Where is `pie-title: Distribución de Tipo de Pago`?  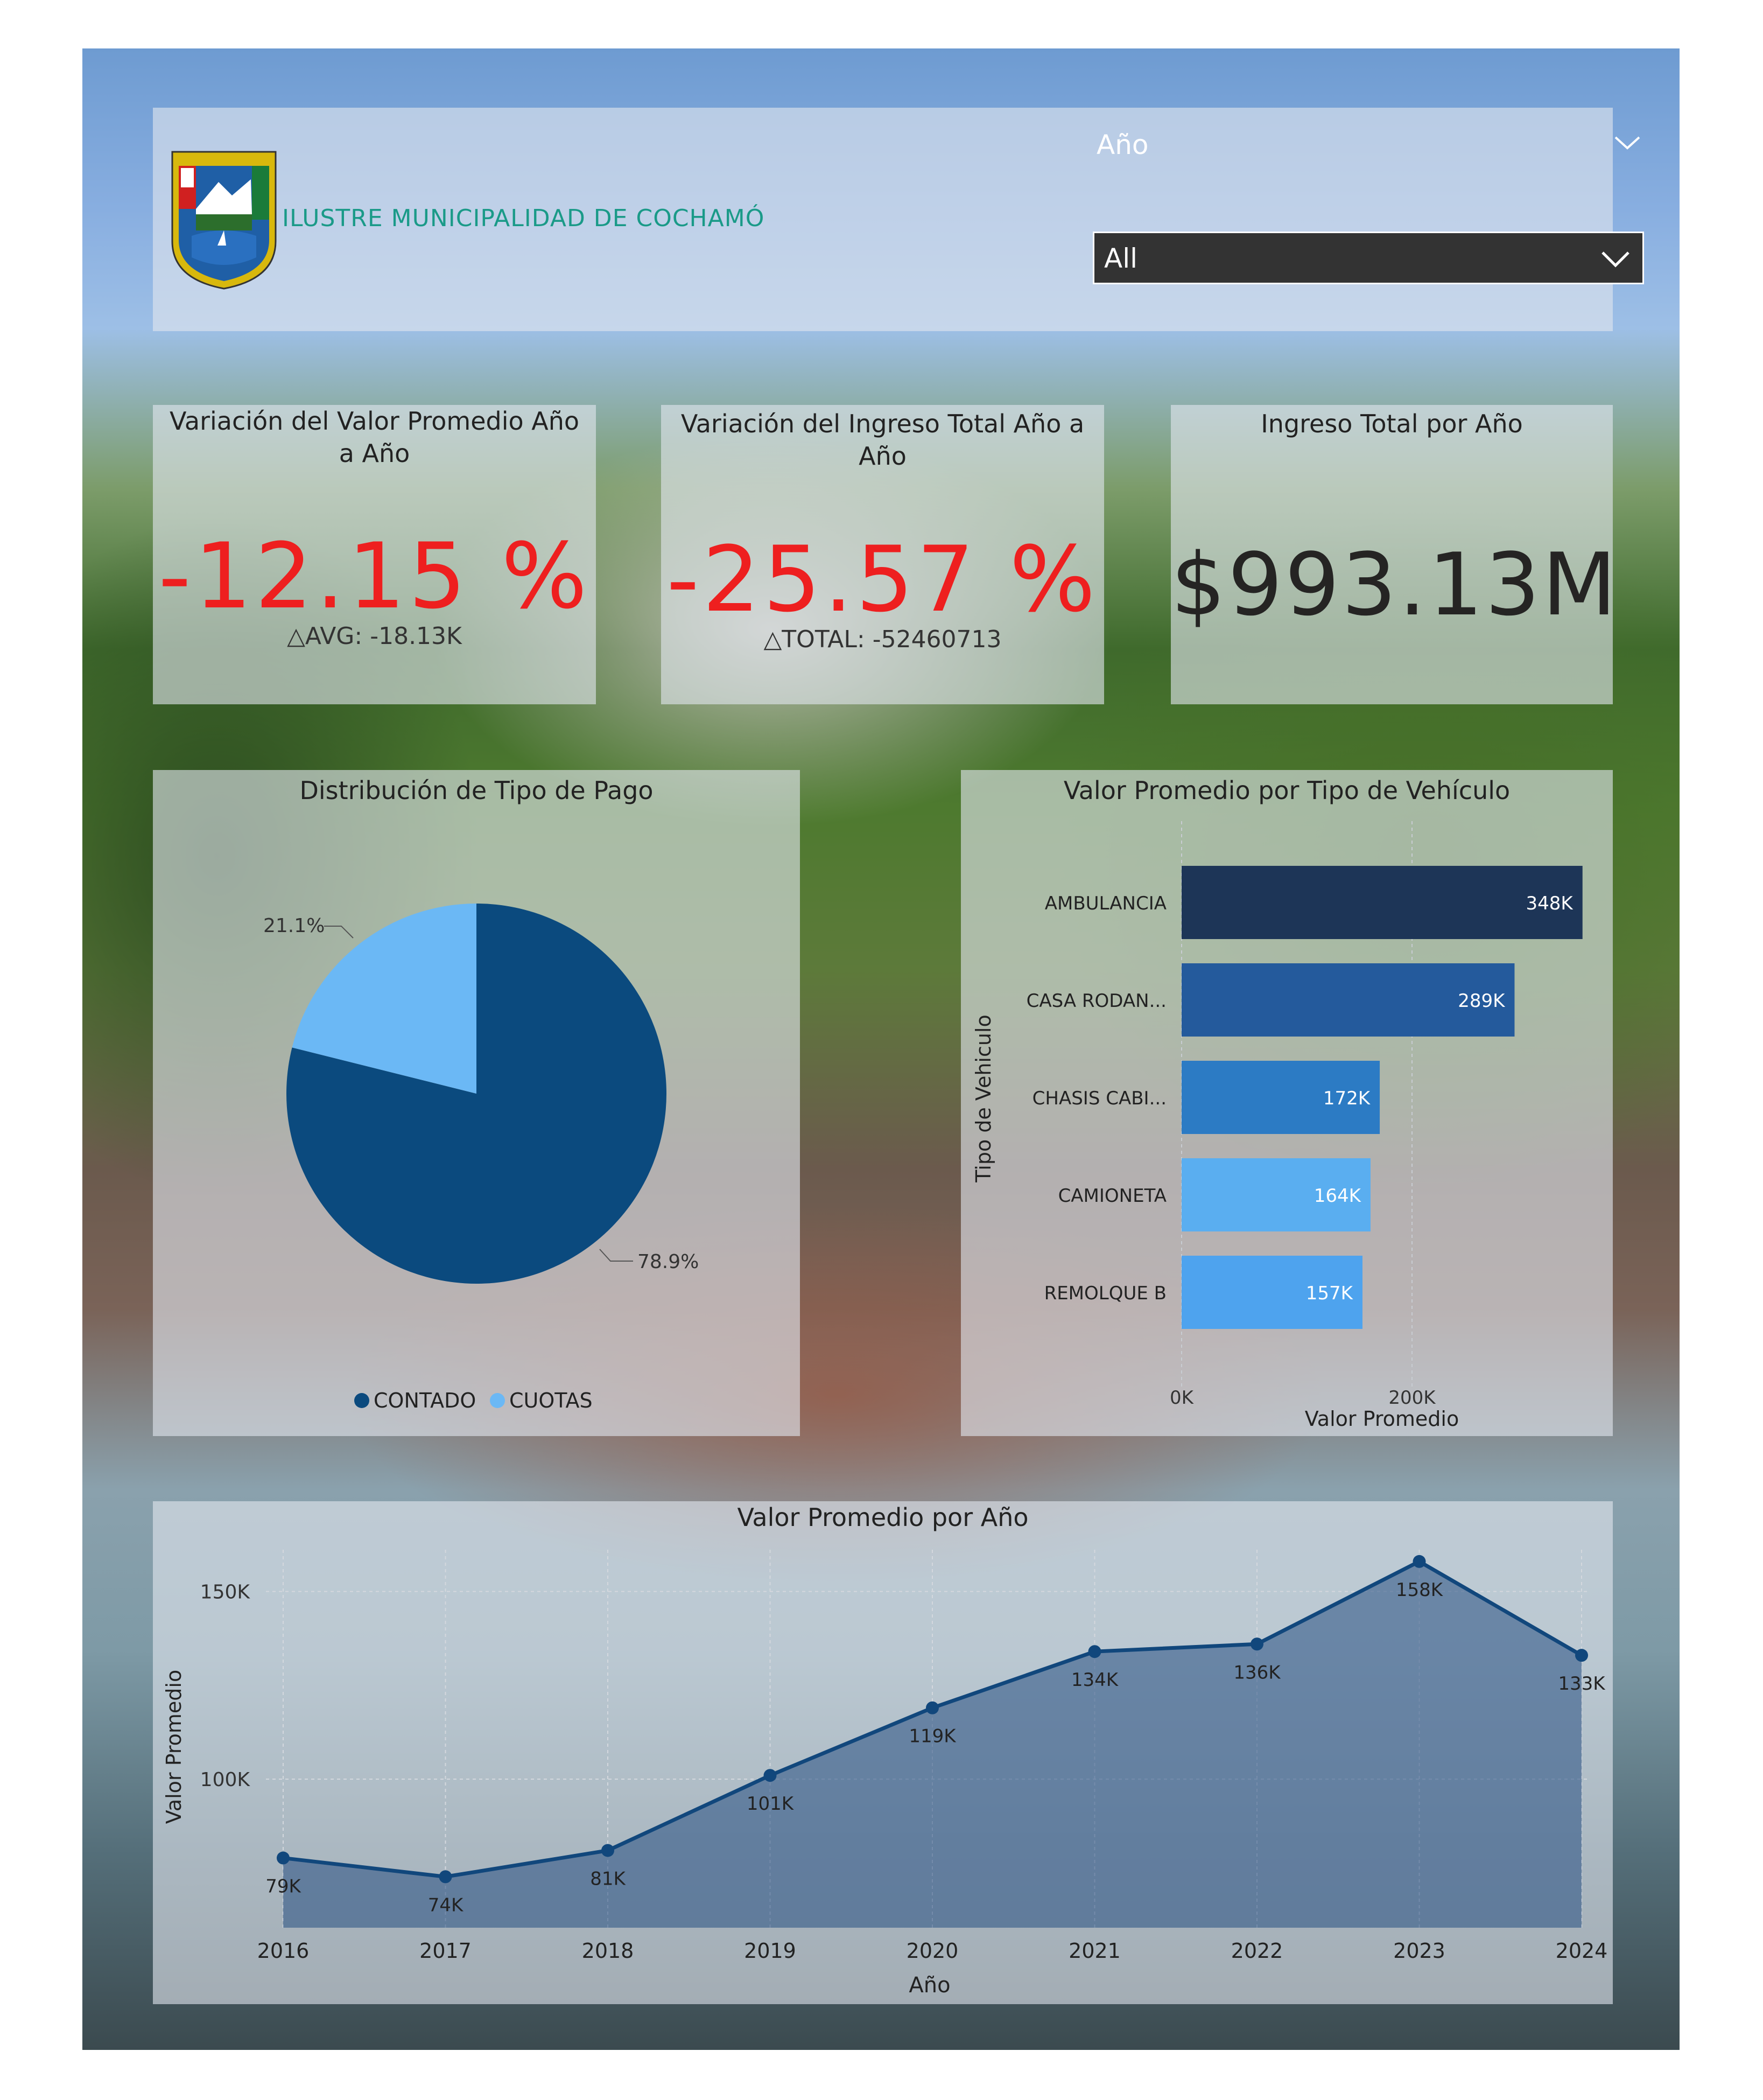 pie-title: Distribución de Tipo de Pago is located at coordinates (476, 790).